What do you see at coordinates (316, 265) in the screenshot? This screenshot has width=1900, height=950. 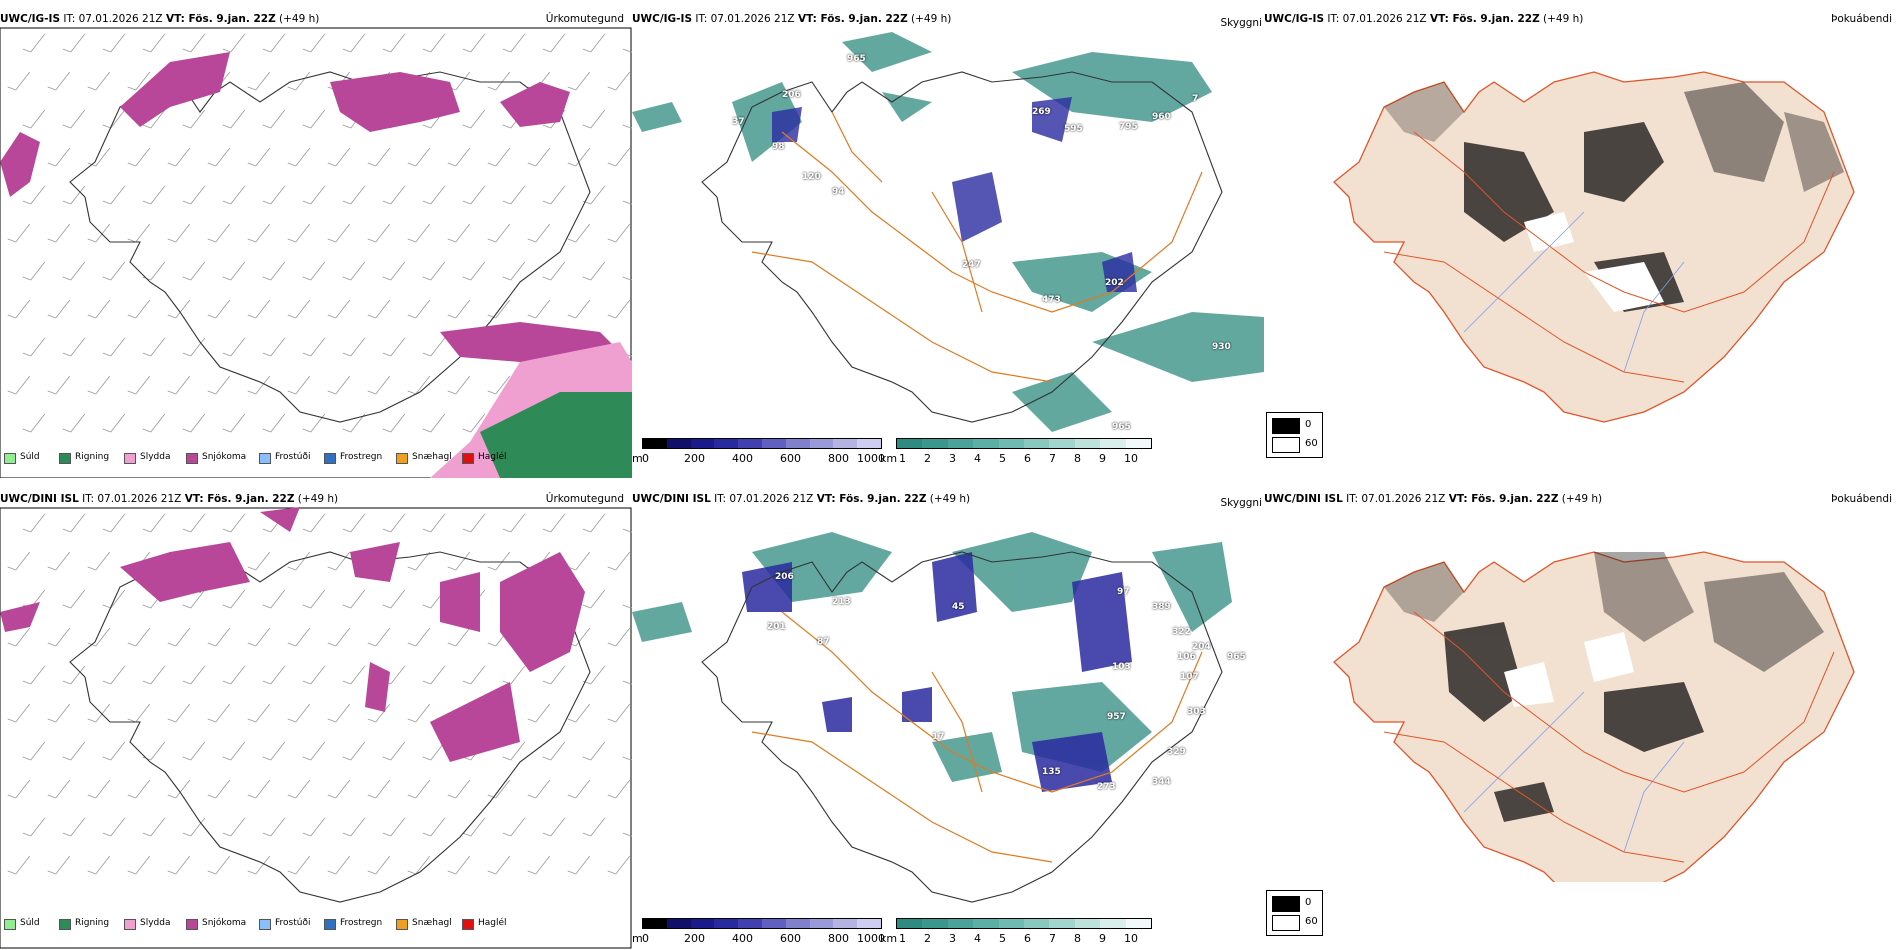 I see `precip-areas` at bounding box center [316, 265].